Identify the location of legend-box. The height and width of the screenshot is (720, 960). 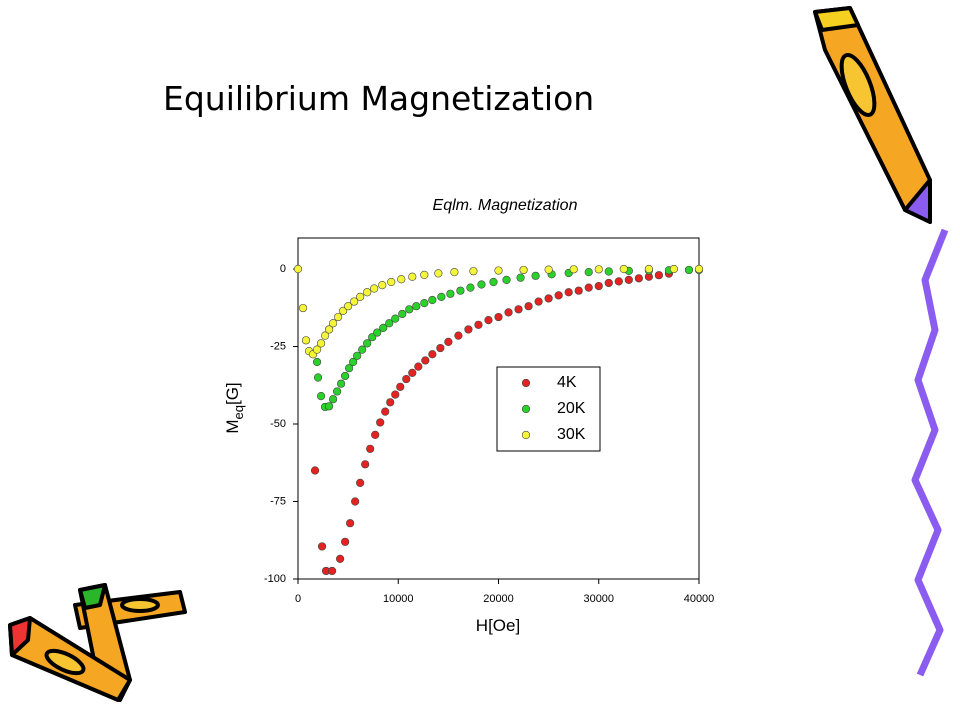
(548, 409).